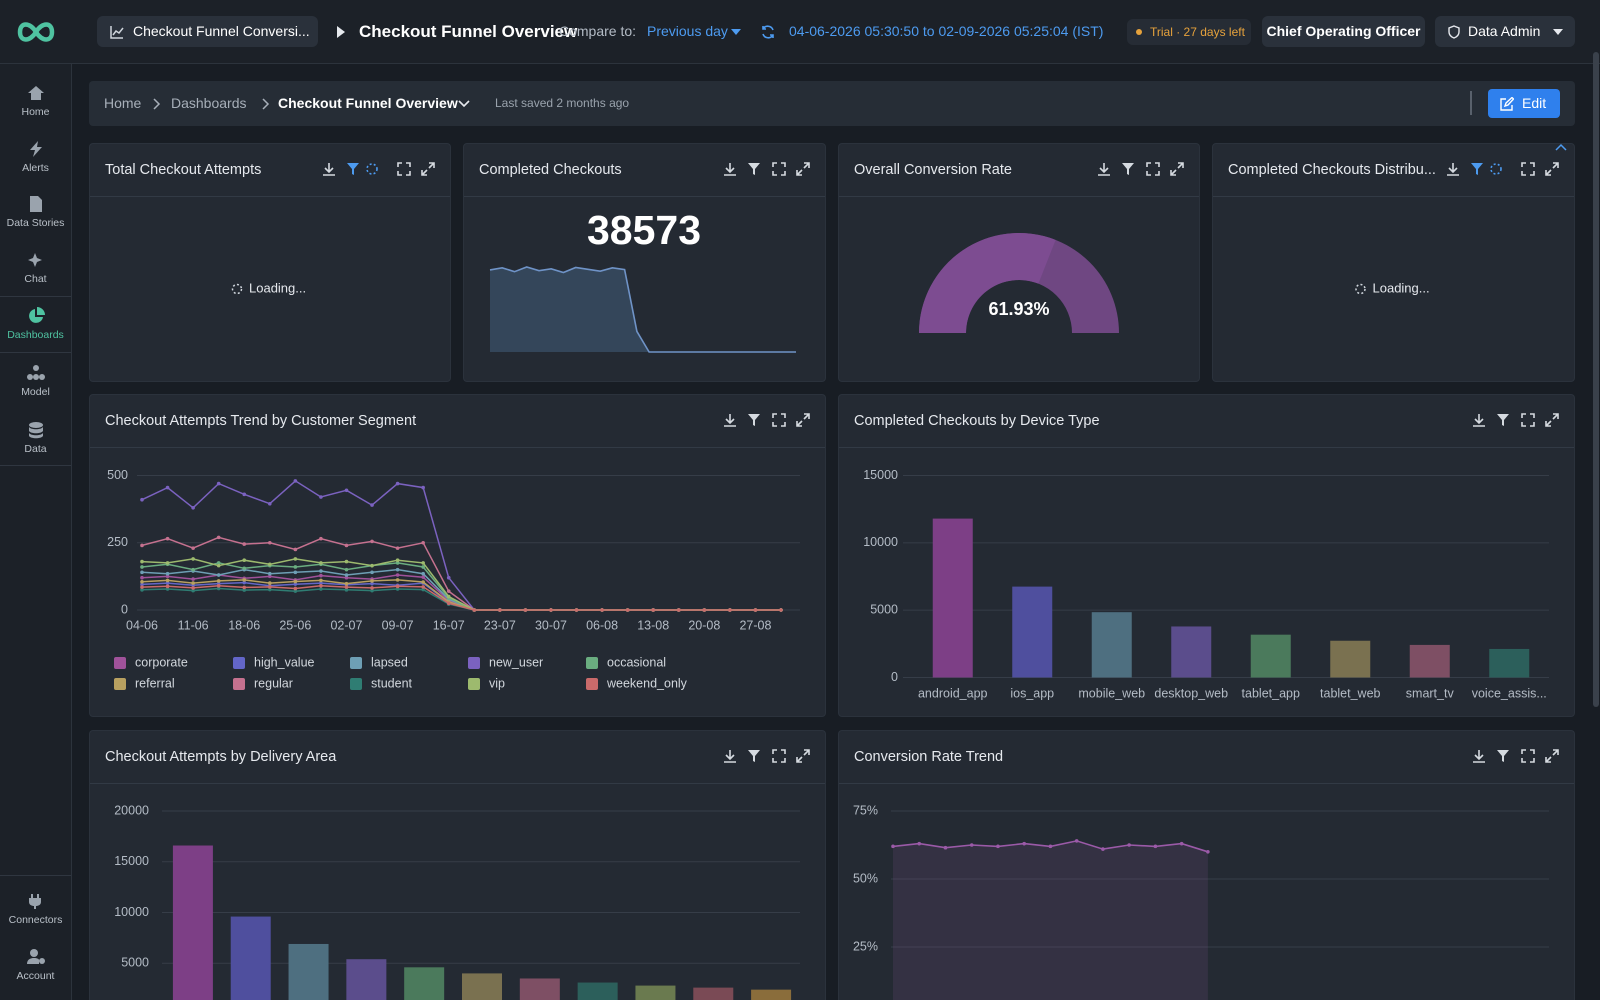 The height and width of the screenshot is (1000, 1600). Describe the element at coordinates (35, 324) in the screenshot. I see `nav-item: Dashboards` at that location.